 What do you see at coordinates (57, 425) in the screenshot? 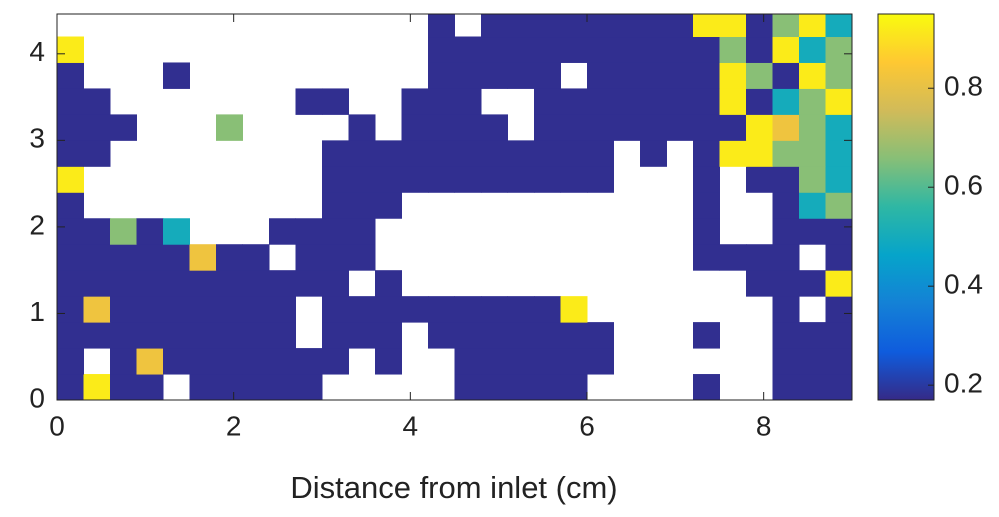
I see `x-tick-label: 0` at bounding box center [57, 425].